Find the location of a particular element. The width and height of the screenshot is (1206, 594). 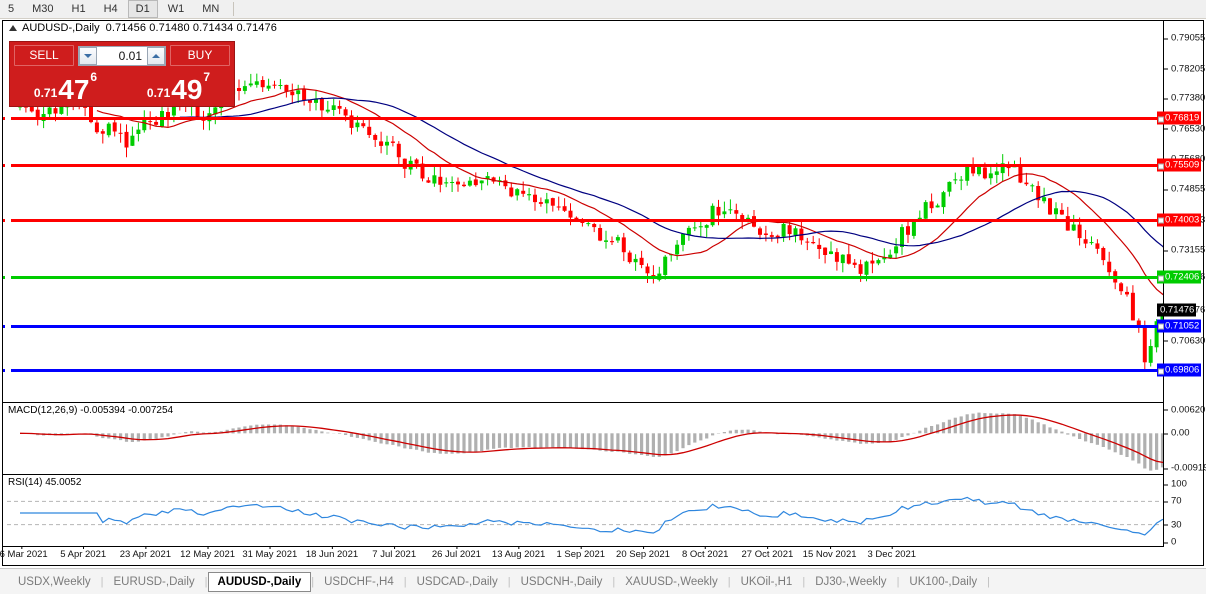

level-price-label: 0.76819 is located at coordinates (1179, 118).